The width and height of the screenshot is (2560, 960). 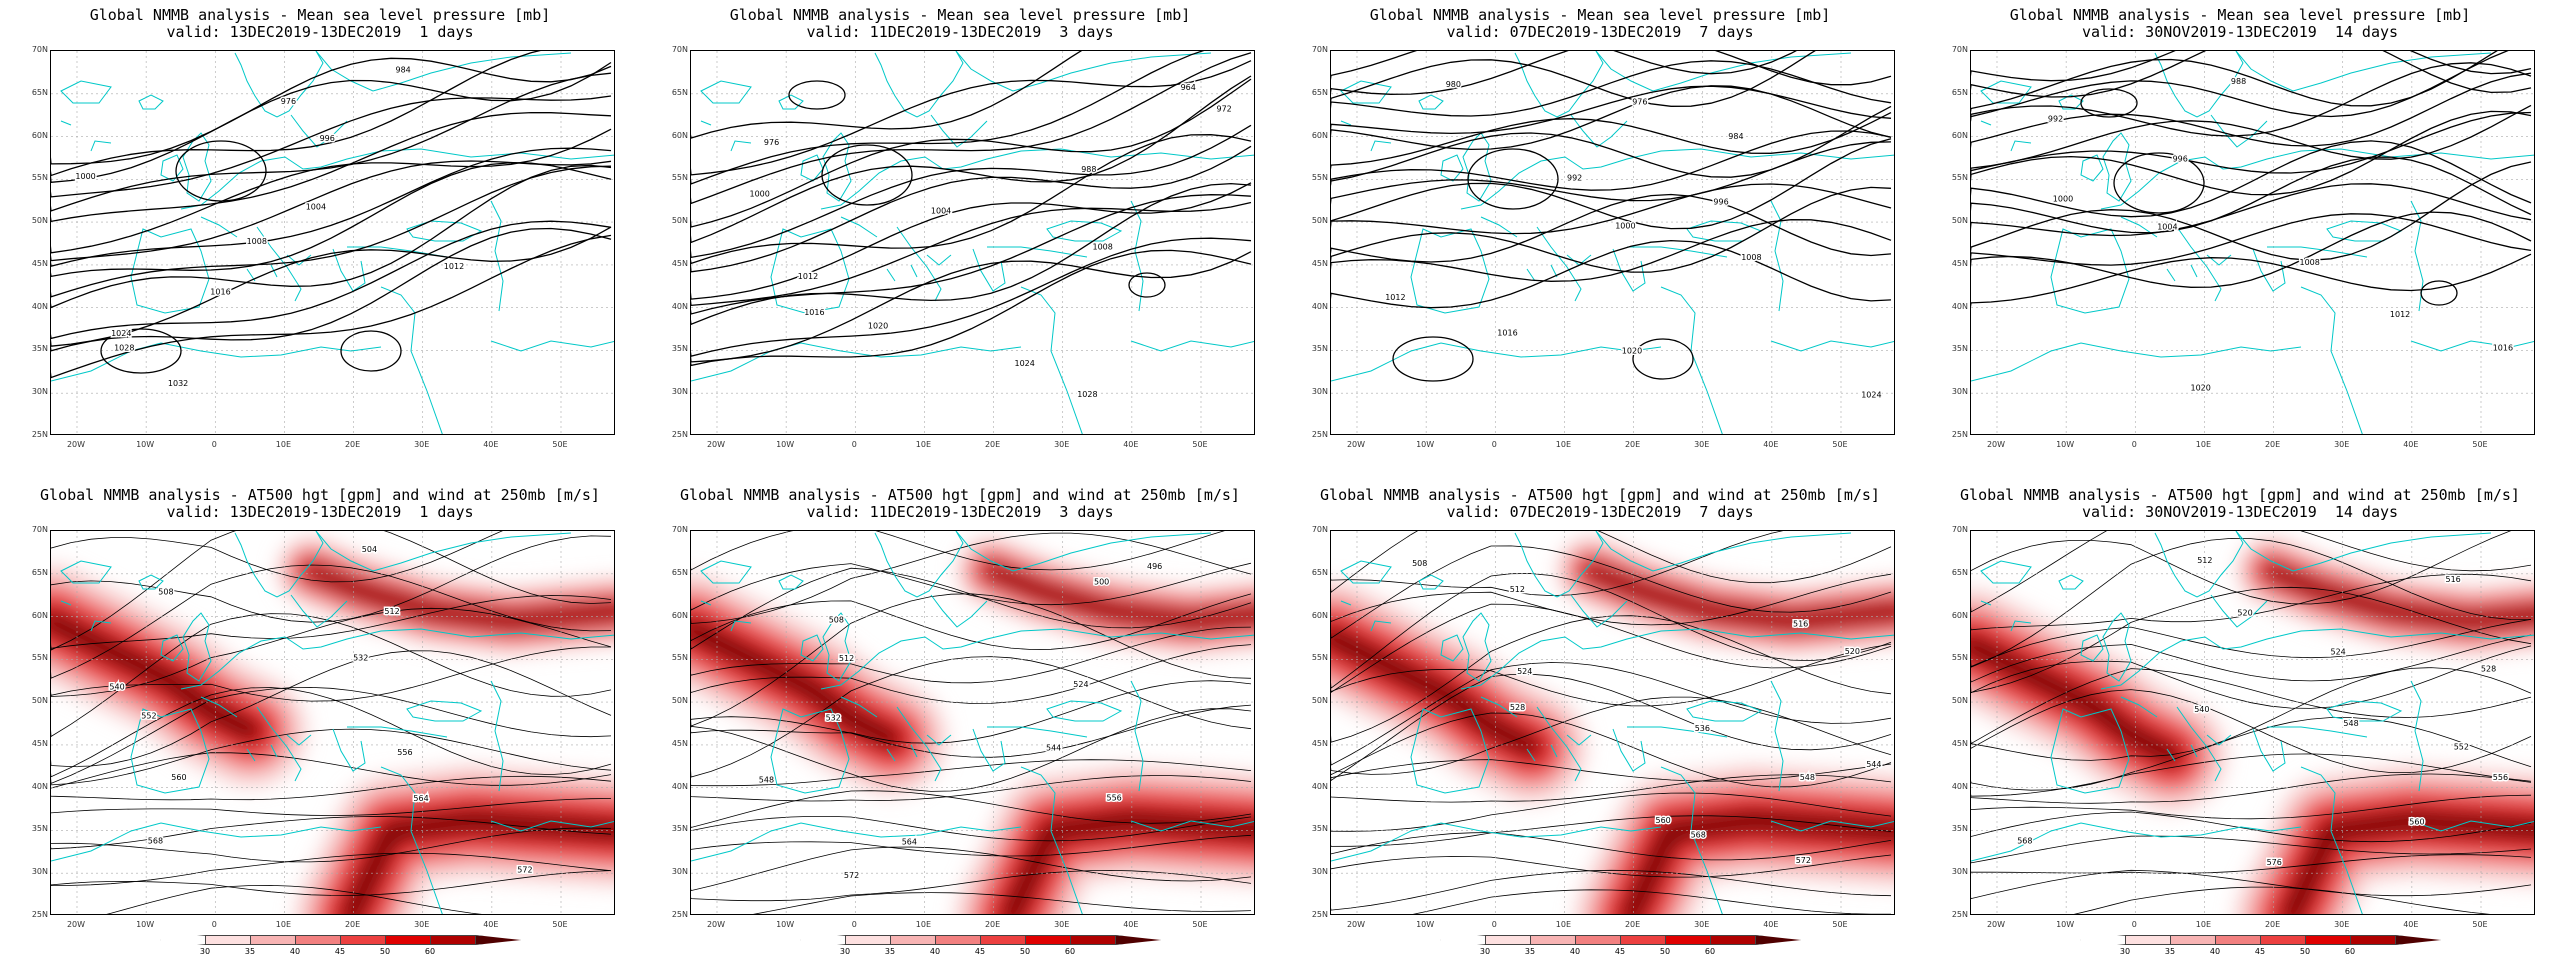 I want to click on hgt-contour-label: 568, so click(x=2024, y=840).